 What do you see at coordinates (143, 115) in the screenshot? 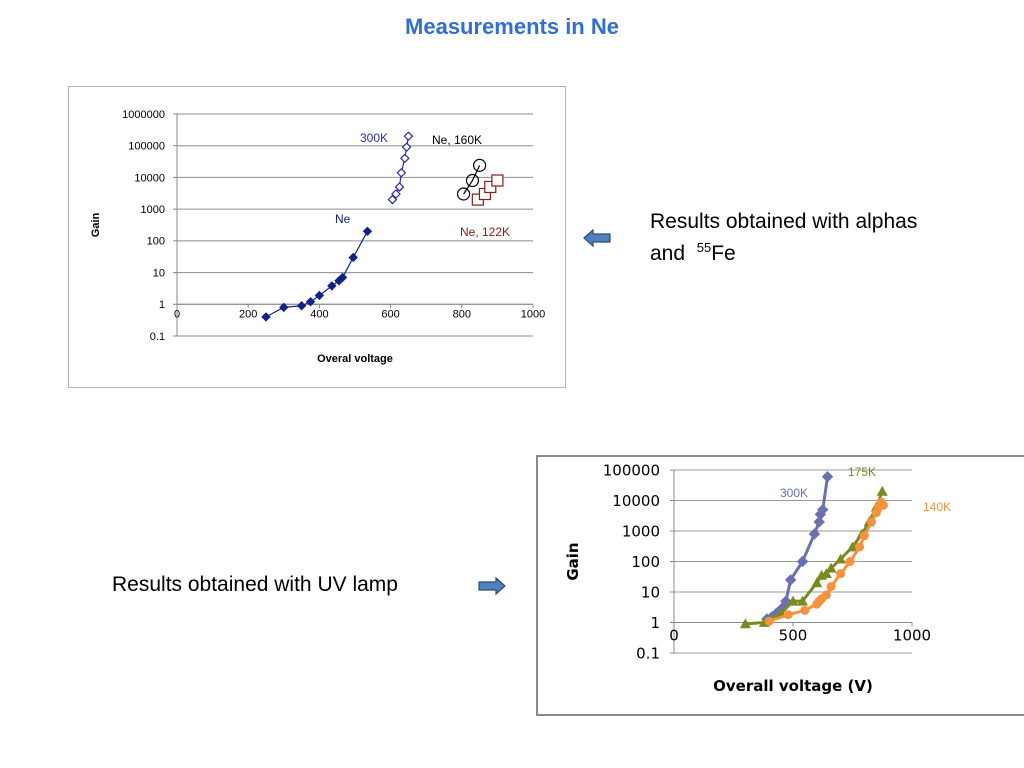
I see `y-tick-label: 1000000` at bounding box center [143, 115].